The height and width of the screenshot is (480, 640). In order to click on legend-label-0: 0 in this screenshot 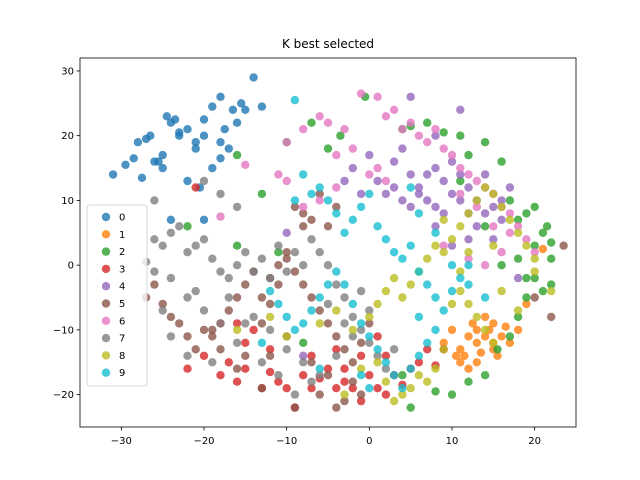, I will do `click(122, 218)`.